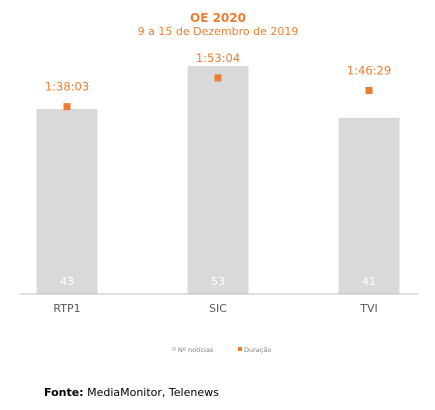 Image resolution: width=435 pixels, height=410 pixels. Describe the element at coordinates (66, 308) in the screenshot. I see `category-label-rtp1: RTP1` at that location.